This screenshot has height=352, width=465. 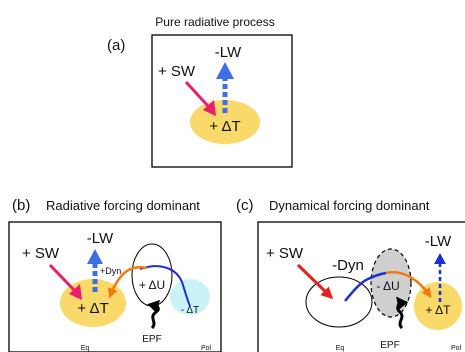 What do you see at coordinates (95, 256) in the screenshot?
I see `panel-b-lw-arrow-head` at bounding box center [95, 256].